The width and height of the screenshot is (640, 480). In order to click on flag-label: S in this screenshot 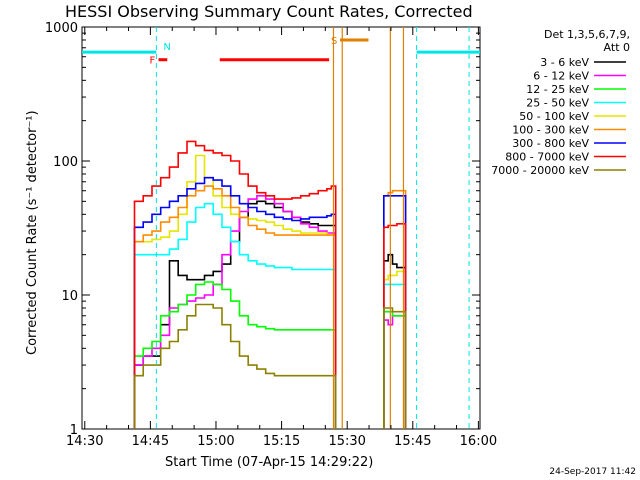, I will do `click(334, 41)`.